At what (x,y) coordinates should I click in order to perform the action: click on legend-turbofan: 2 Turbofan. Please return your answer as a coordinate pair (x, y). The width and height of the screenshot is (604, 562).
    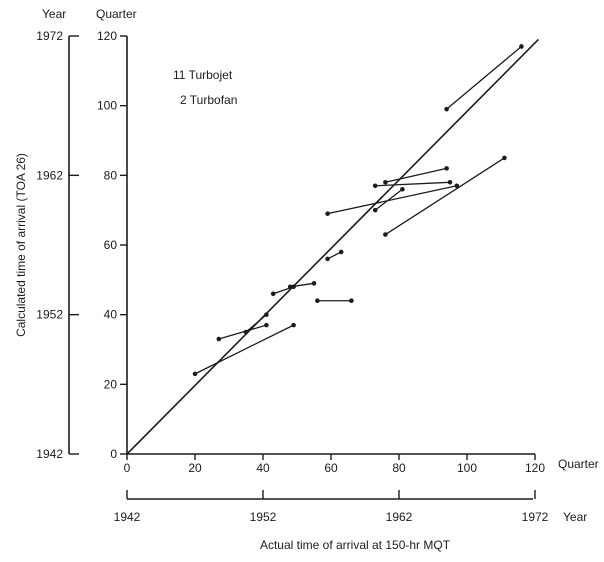
    Looking at the image, I should click on (208, 100).